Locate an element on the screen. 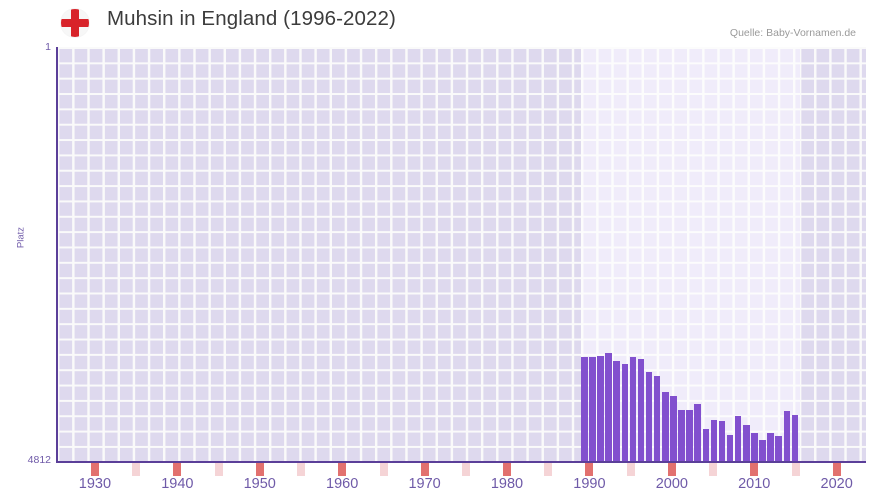 This screenshot has width=873, height=502. x-axis-label-1950: 1950 is located at coordinates (259, 484).